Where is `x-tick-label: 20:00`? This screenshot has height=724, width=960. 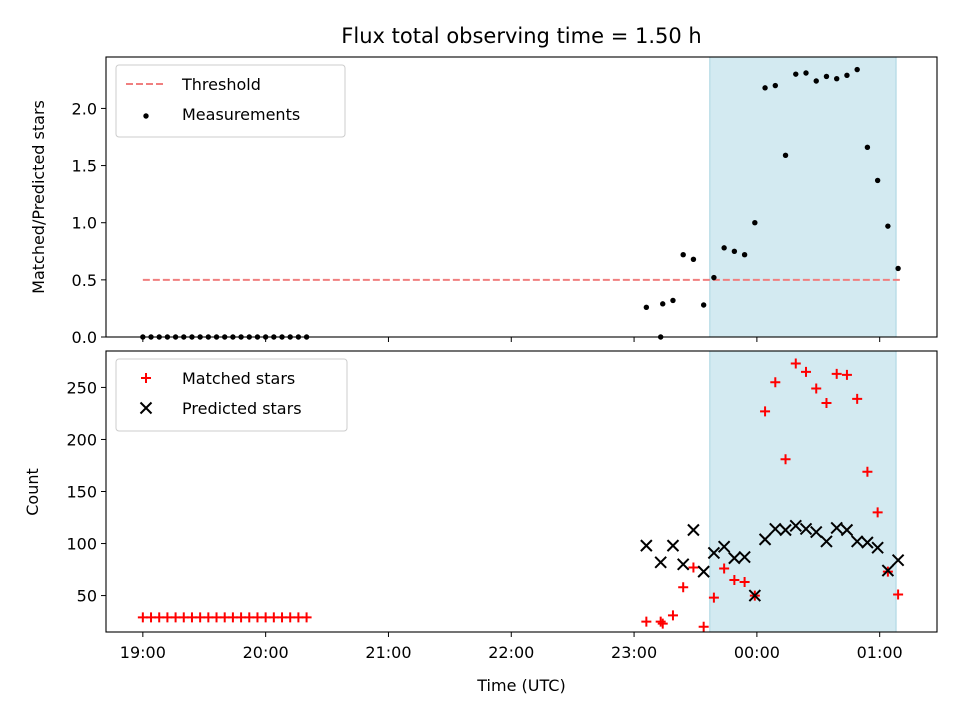
x-tick-label: 20:00 is located at coordinates (266, 652).